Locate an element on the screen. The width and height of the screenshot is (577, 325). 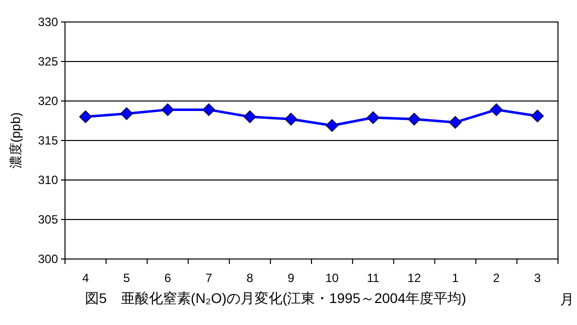
y-tick-label: 300 is located at coordinates (48, 259).